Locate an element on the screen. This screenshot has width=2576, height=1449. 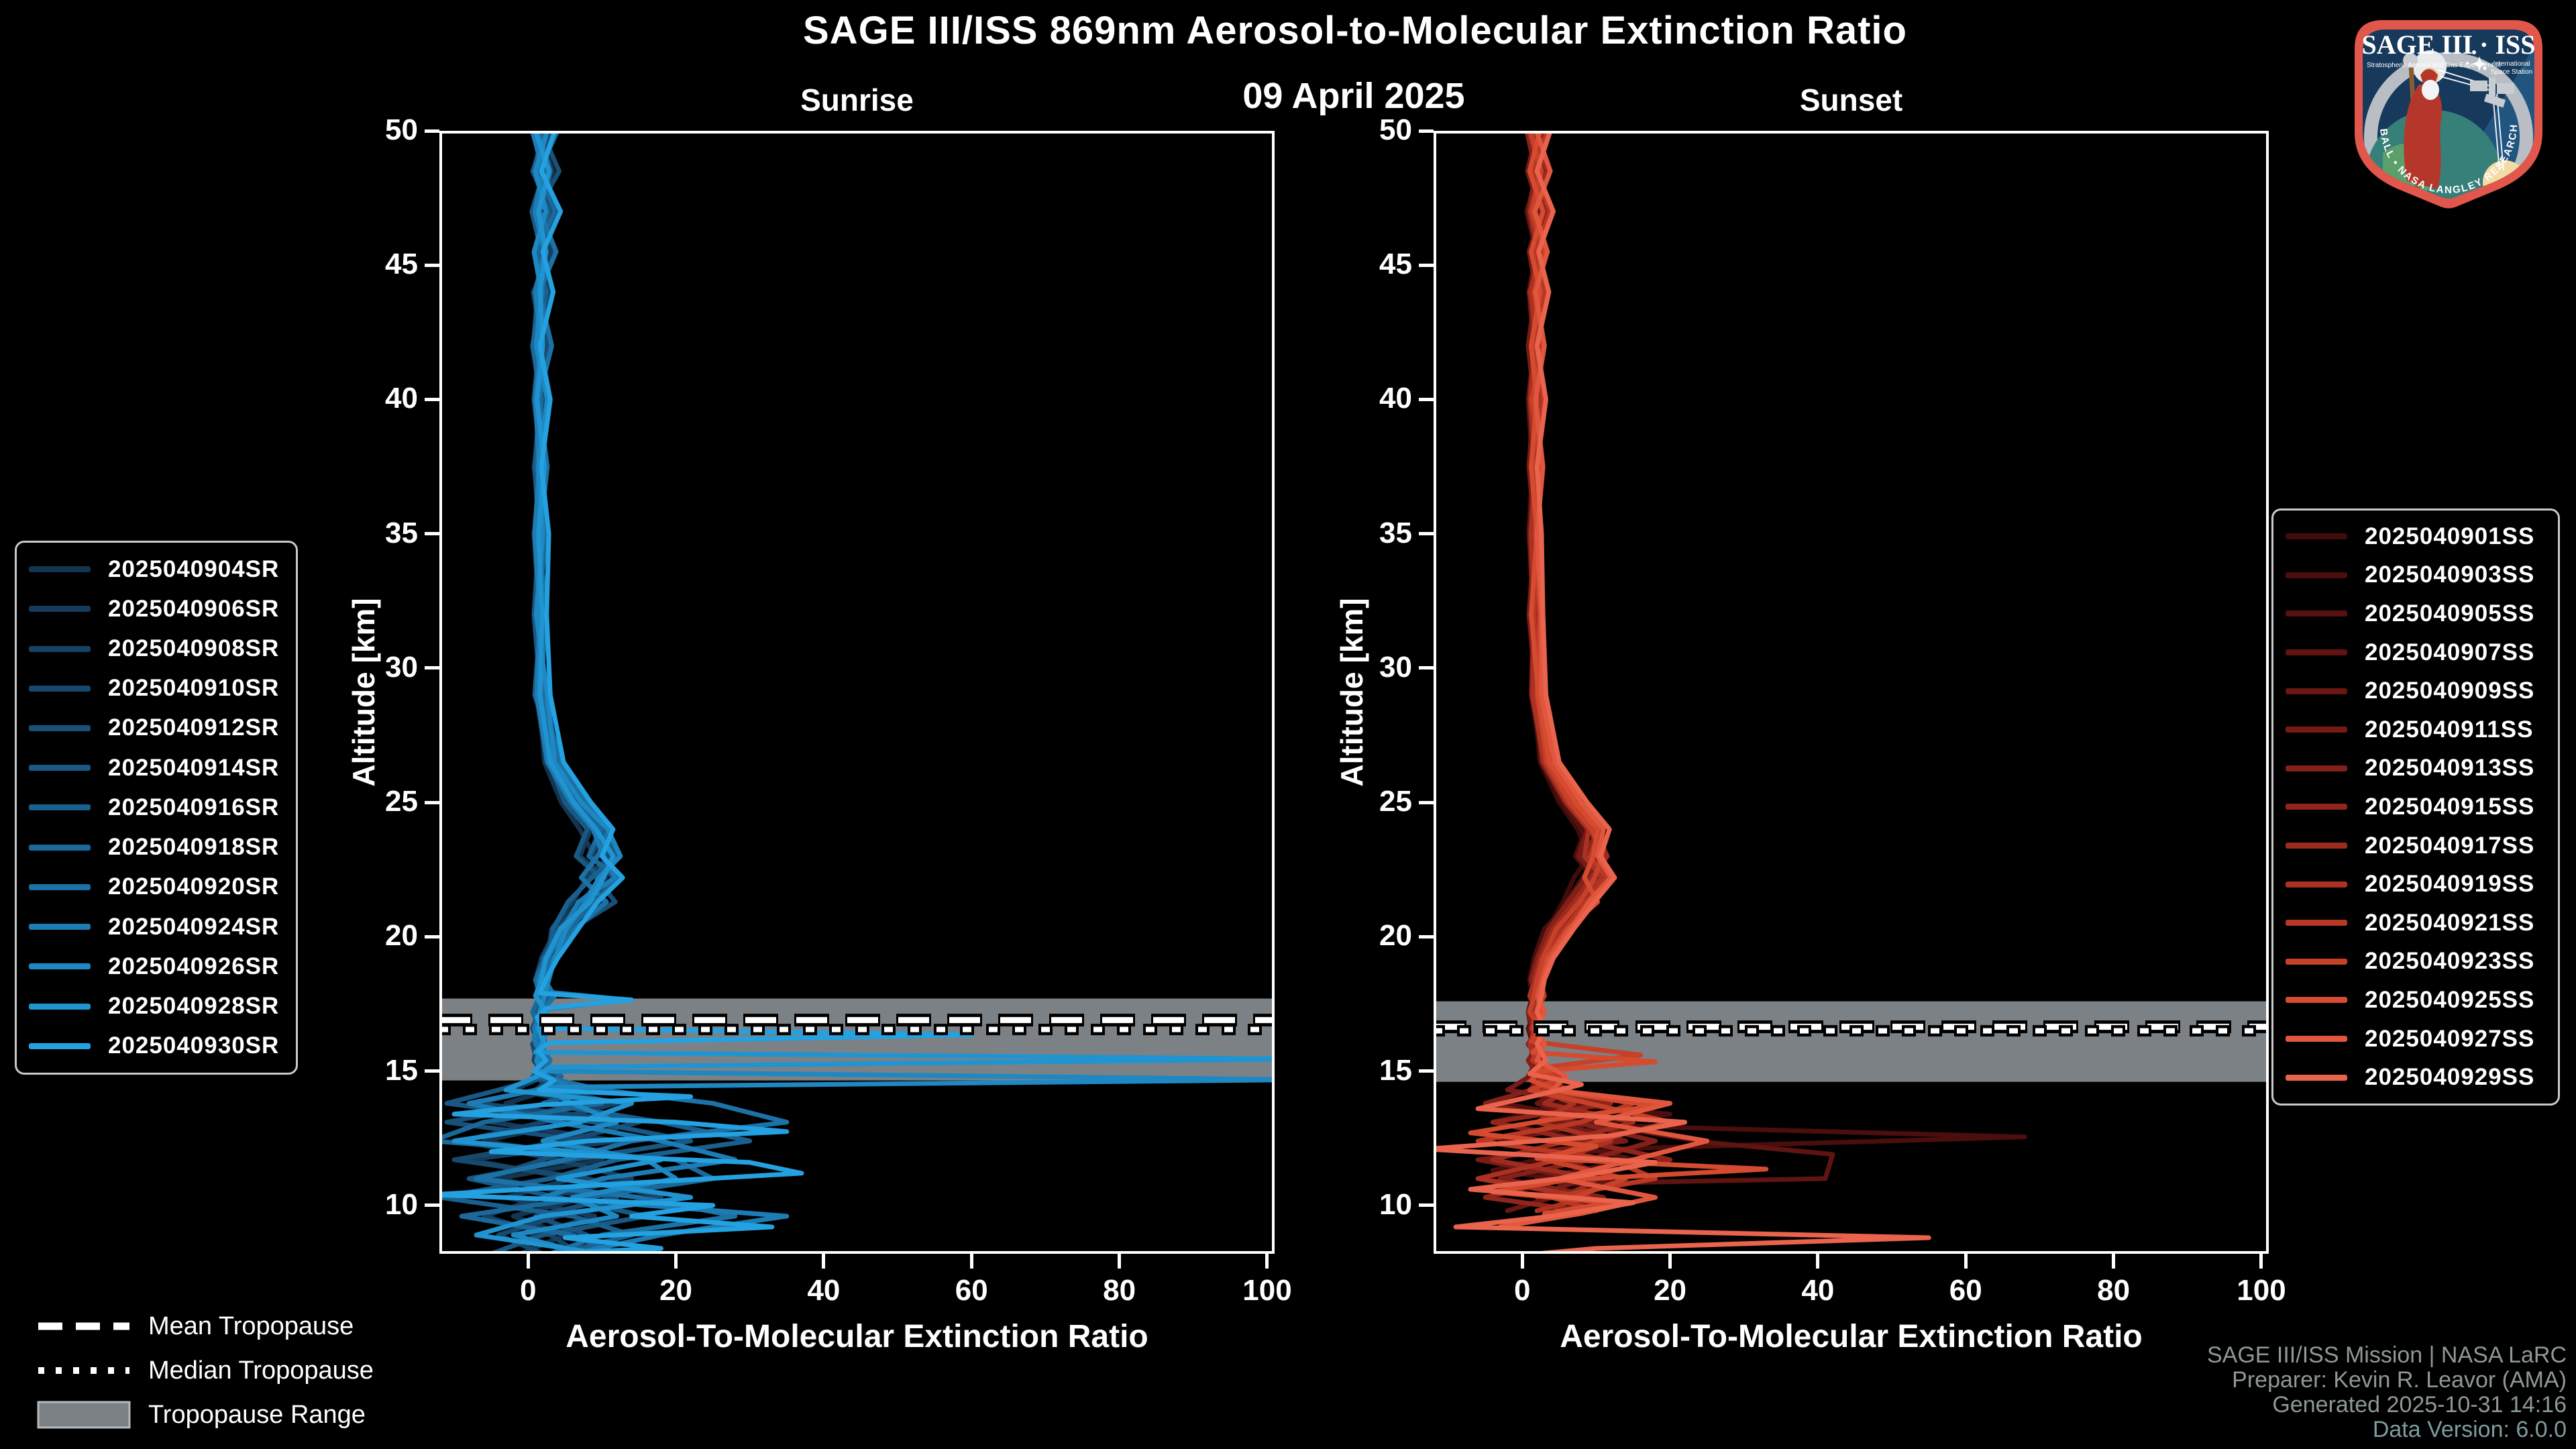
dotted-line-icon is located at coordinates (84, 1370).